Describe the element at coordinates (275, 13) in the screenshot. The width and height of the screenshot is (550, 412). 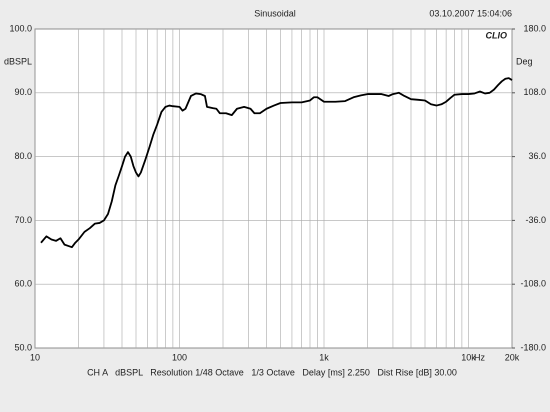
I see `chart-title: Sinusoidal` at that location.